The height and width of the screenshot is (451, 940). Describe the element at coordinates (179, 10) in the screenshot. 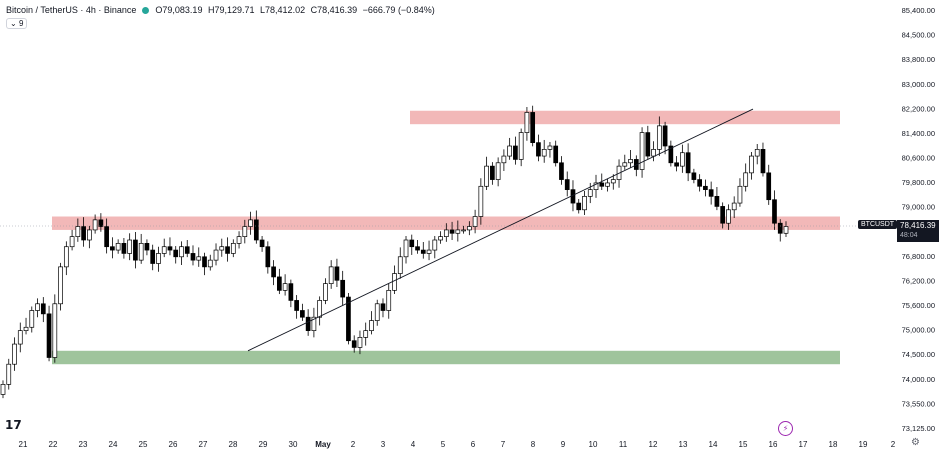

I see `ohlc-open: O79,083.19` at that location.